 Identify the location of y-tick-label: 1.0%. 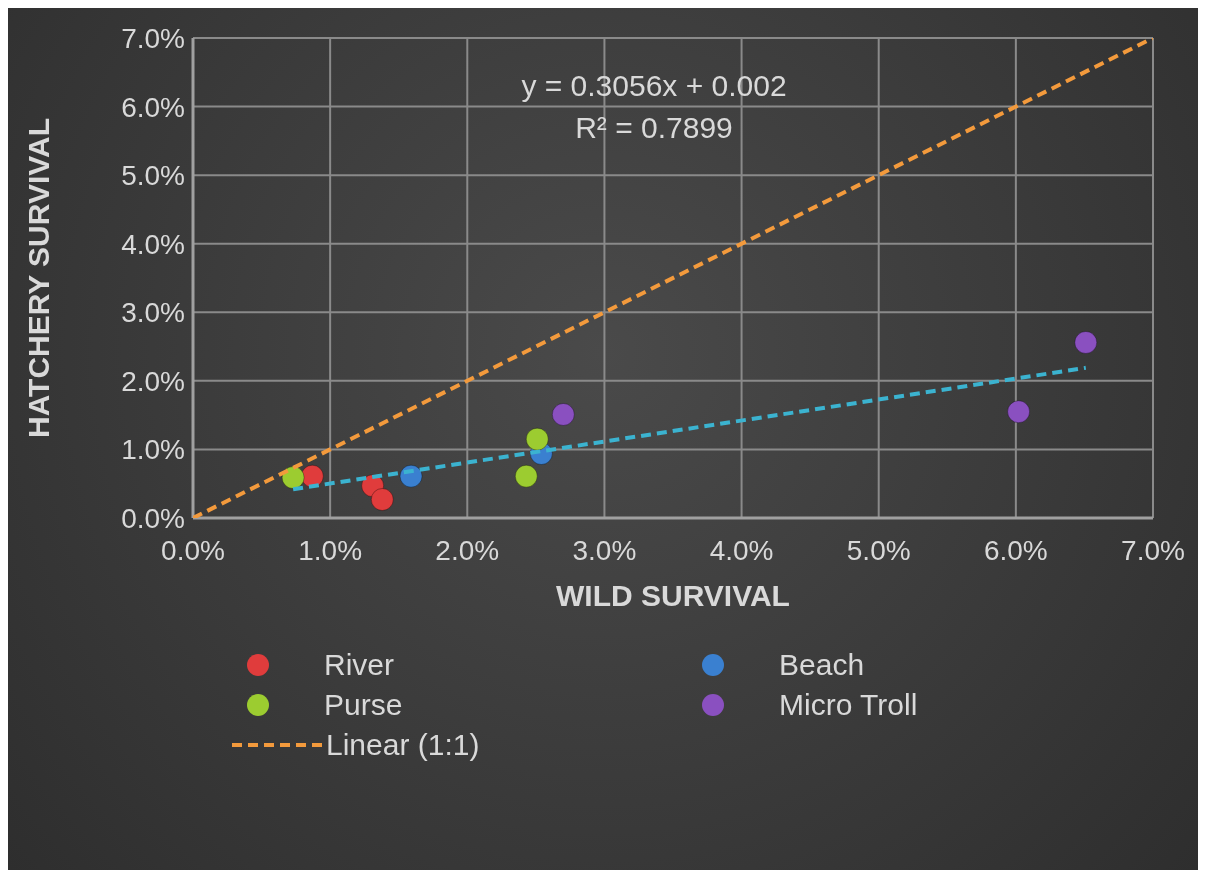
(153, 450).